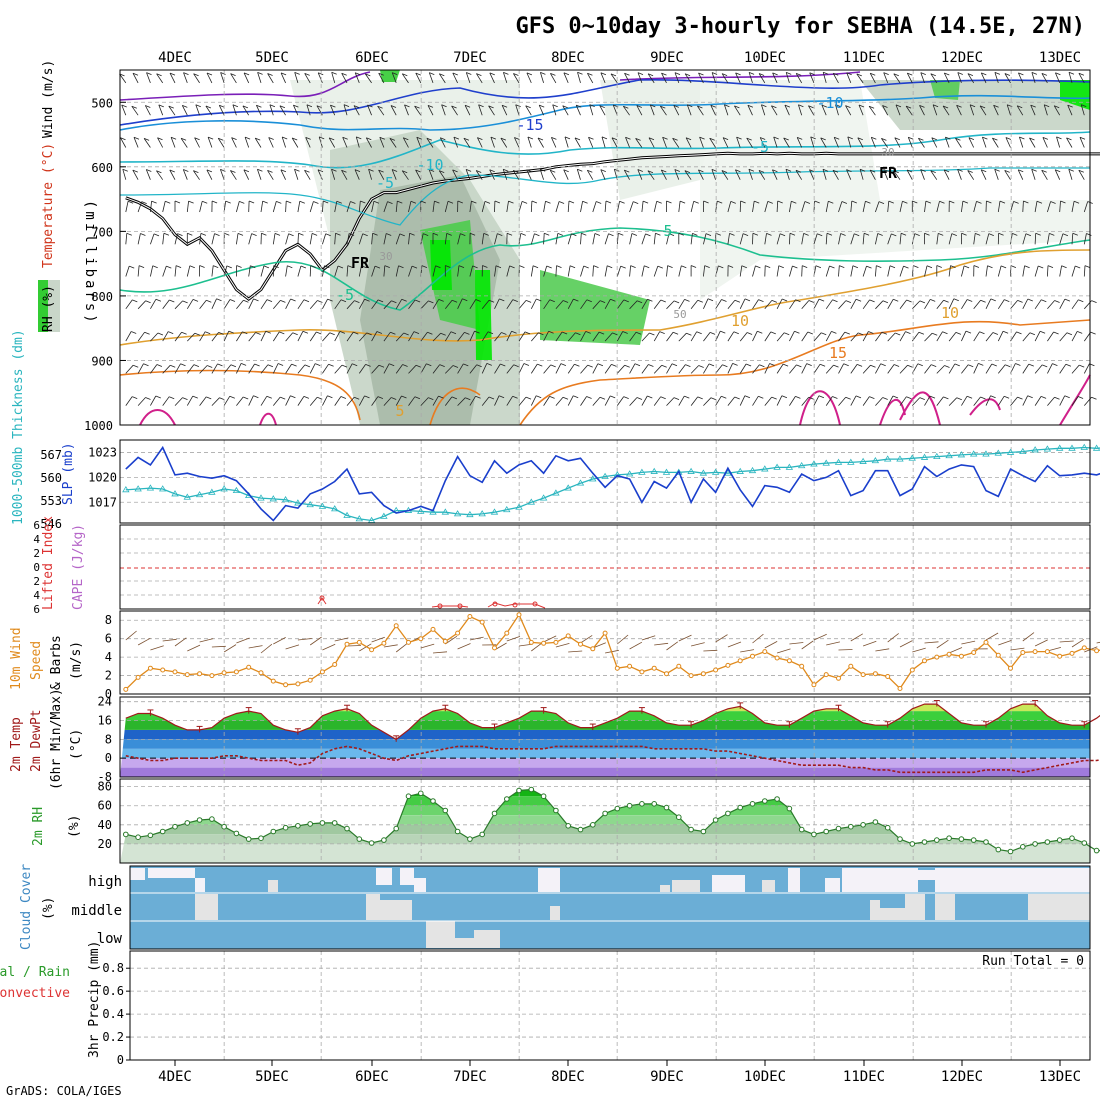 The image size is (1100, 1100). Describe the element at coordinates (96, 911) in the screenshot. I see `cloud-level-middle: middle` at that location.